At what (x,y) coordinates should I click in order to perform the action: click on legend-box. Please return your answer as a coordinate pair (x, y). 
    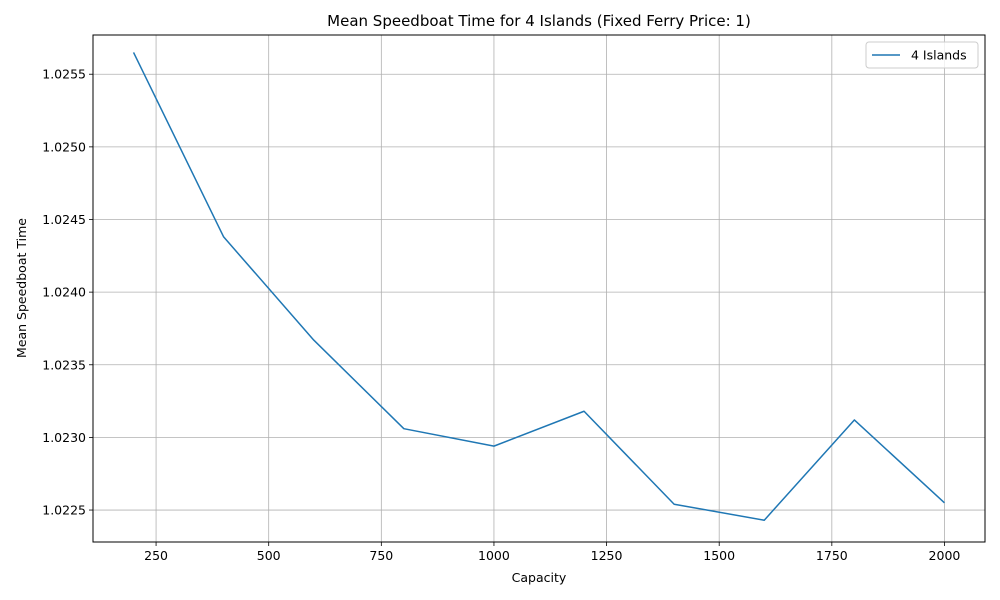
    Looking at the image, I should click on (922, 55).